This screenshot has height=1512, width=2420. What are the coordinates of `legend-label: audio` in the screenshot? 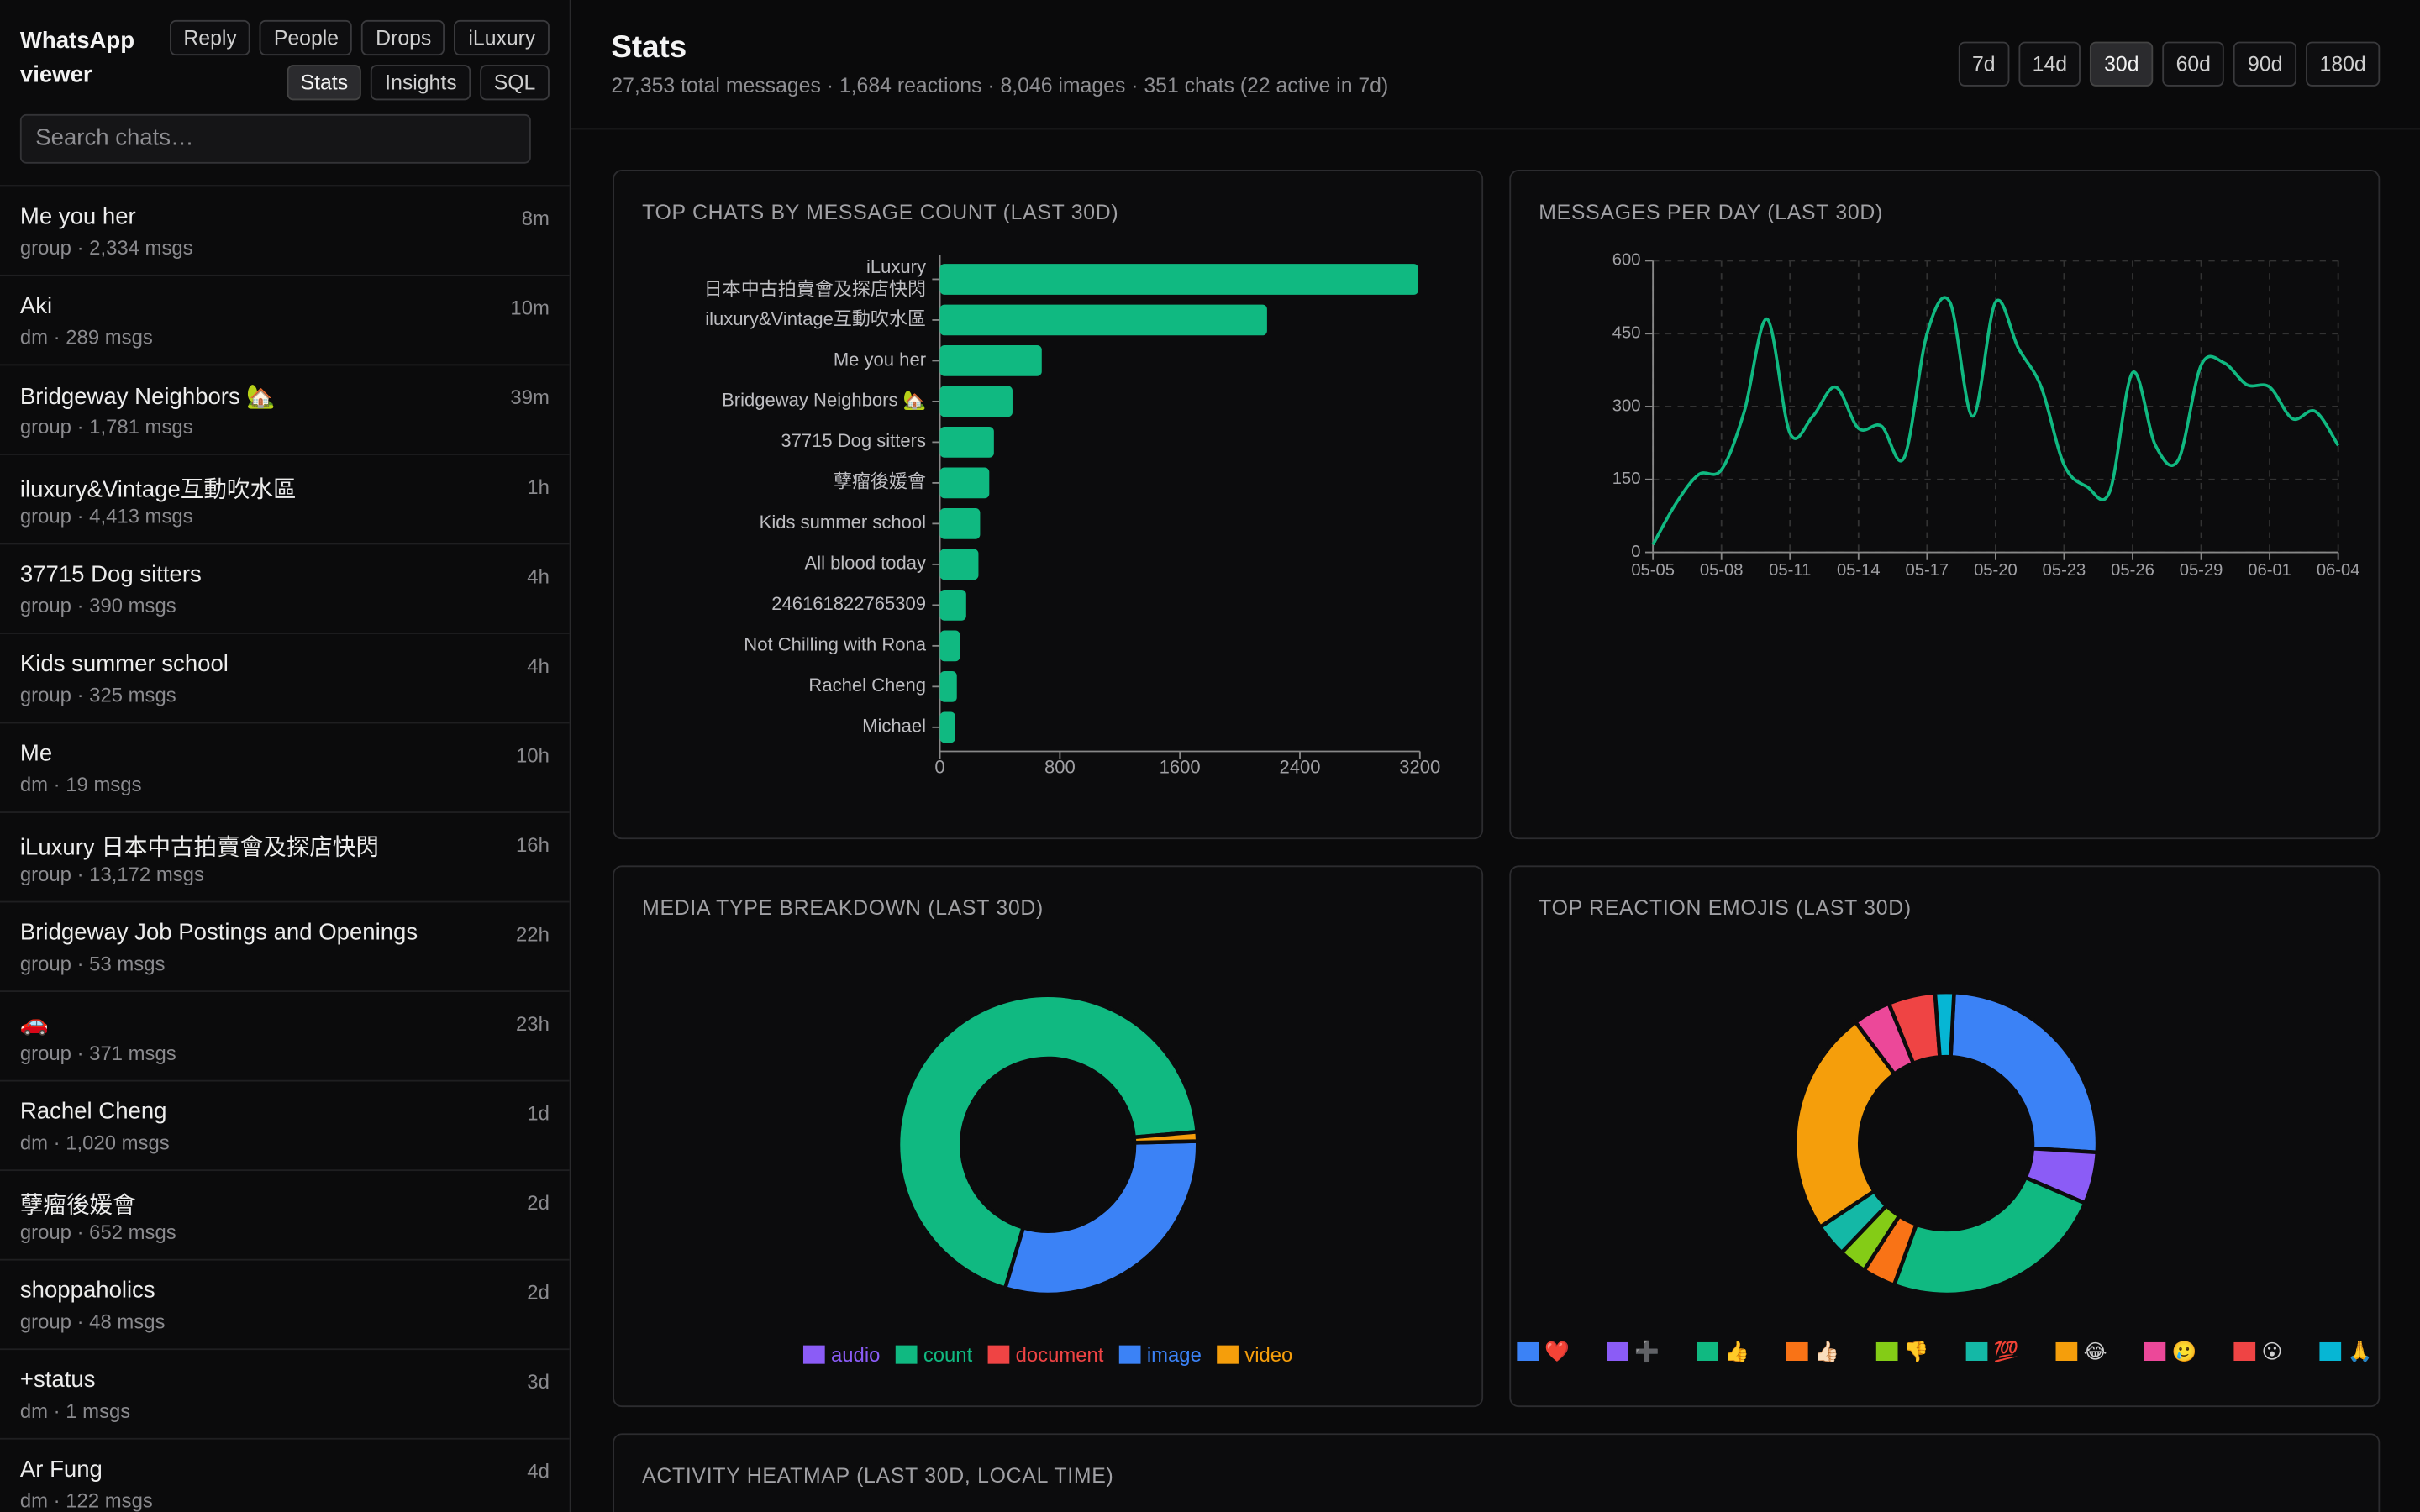 It's located at (855, 1355).